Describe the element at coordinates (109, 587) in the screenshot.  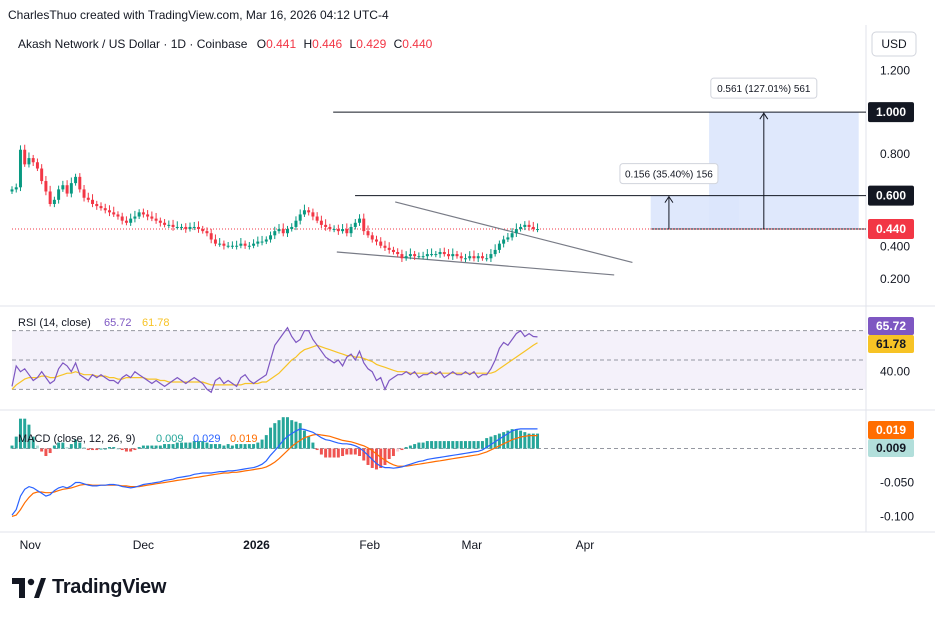
I see `brand-name: TradingView` at that location.